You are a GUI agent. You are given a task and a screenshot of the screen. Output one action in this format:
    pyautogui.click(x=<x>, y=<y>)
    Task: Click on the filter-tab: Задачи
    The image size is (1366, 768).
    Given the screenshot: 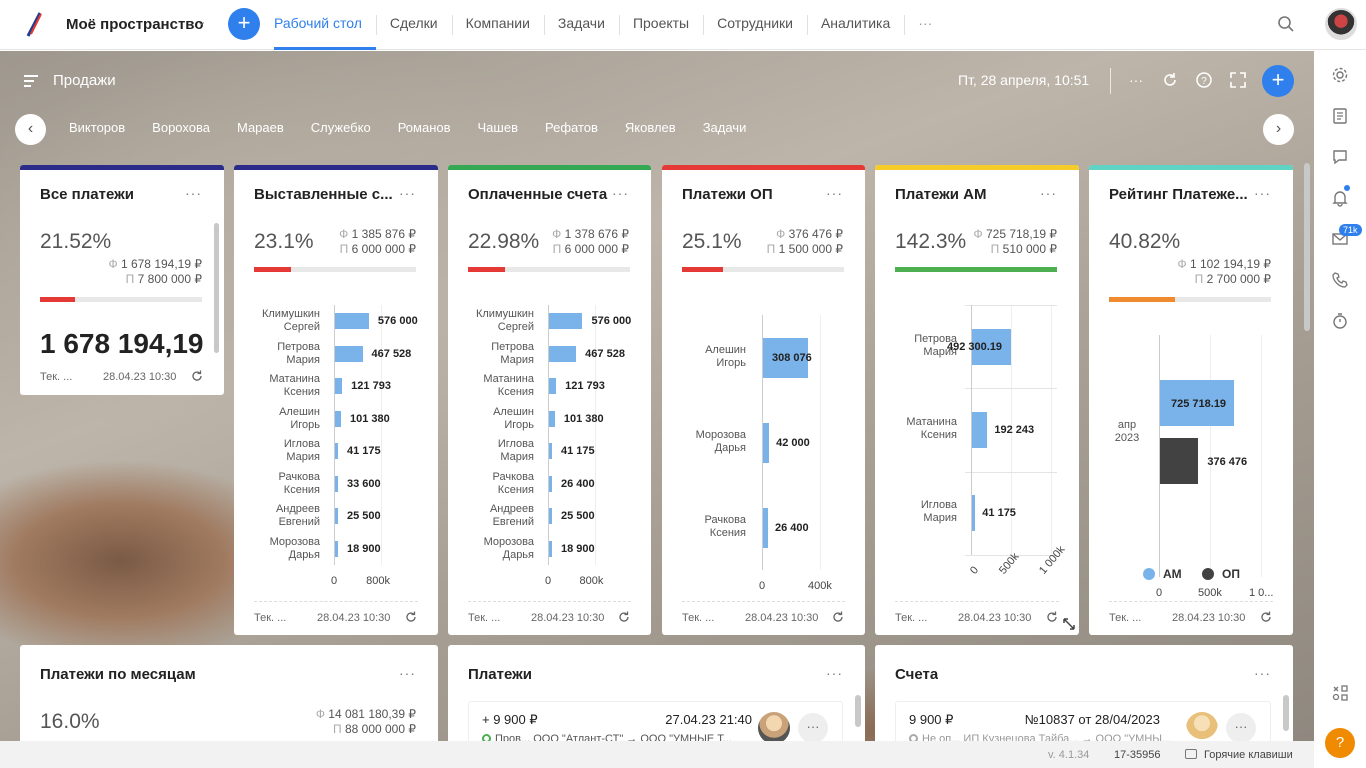 What is the action you would take?
    pyautogui.click(x=724, y=127)
    